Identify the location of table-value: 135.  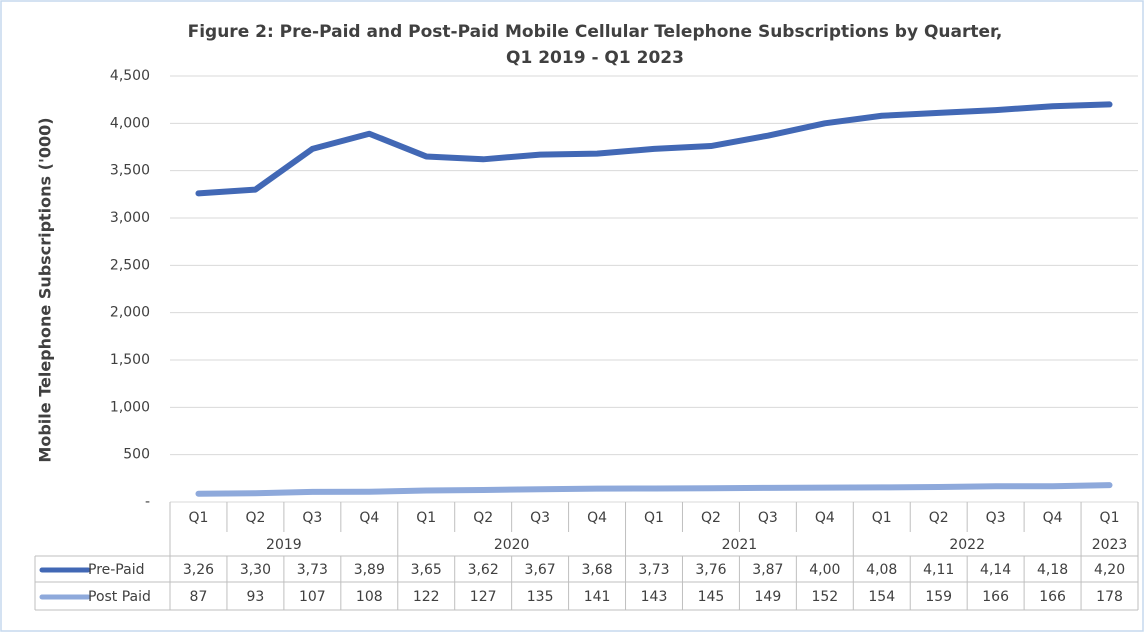
(540, 597).